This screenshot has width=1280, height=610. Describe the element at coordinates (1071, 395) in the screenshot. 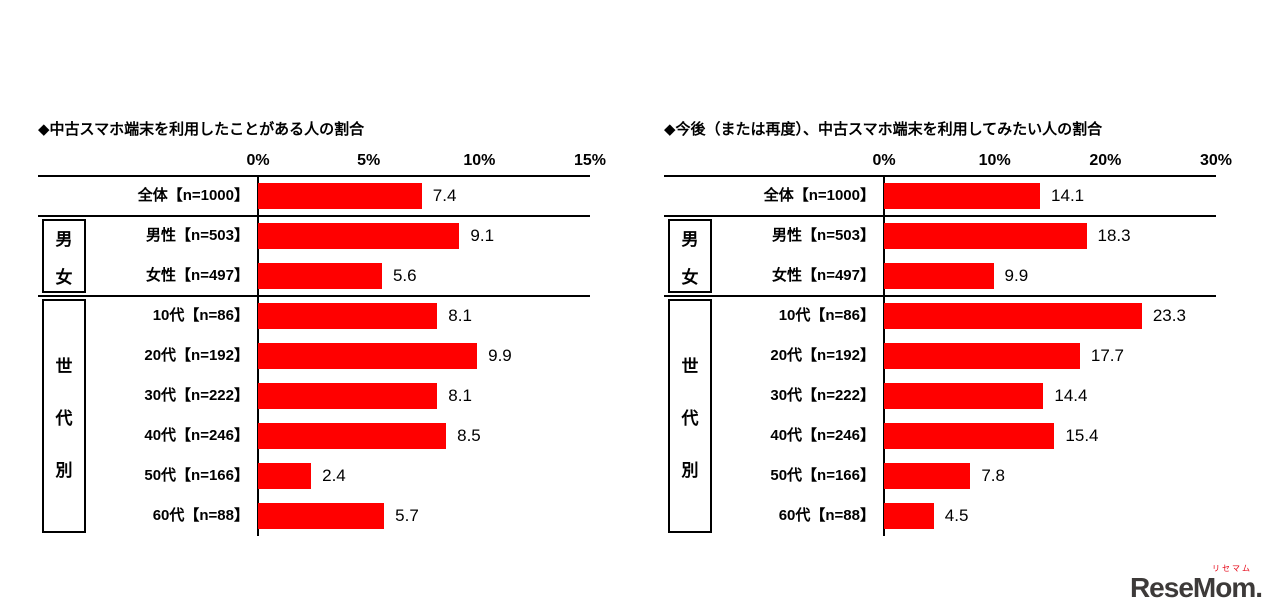

I see `value-label: 14.4` at that location.